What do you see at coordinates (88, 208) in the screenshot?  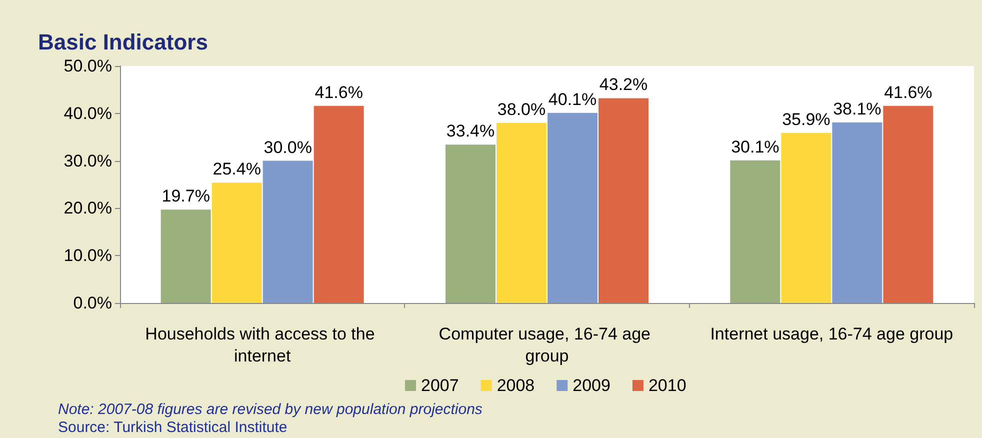 I see `y-tick-label: 20.0%` at bounding box center [88, 208].